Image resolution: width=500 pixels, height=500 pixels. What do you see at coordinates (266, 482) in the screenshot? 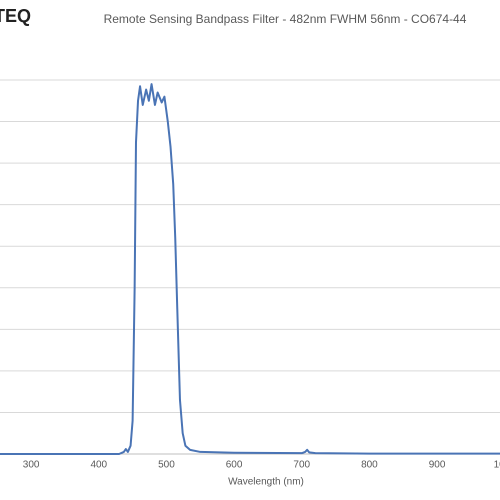
I see `x-axis-label: Wavelength (nm)` at bounding box center [266, 482].